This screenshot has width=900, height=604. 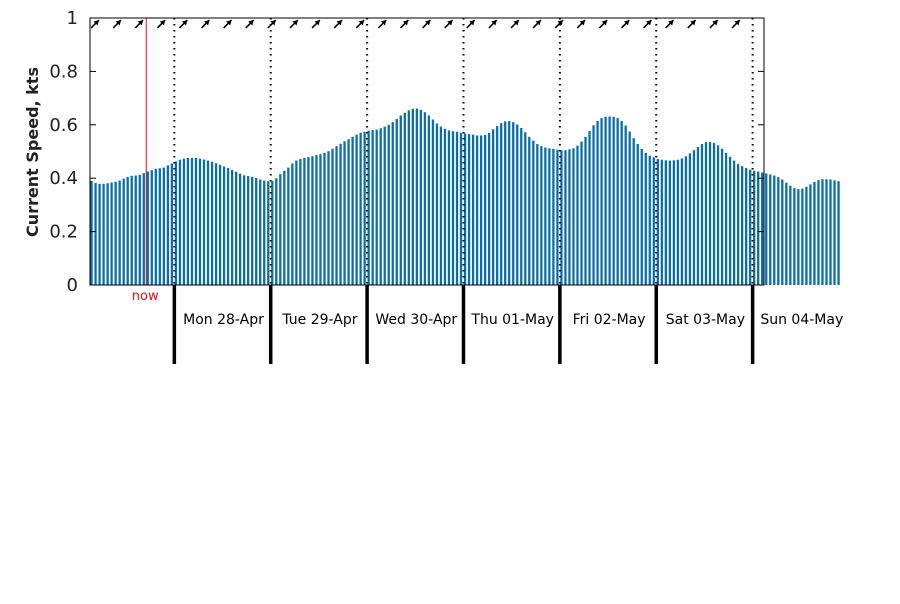 What do you see at coordinates (705, 320) in the screenshot?
I see `day-label: Sat 03-May` at bounding box center [705, 320].